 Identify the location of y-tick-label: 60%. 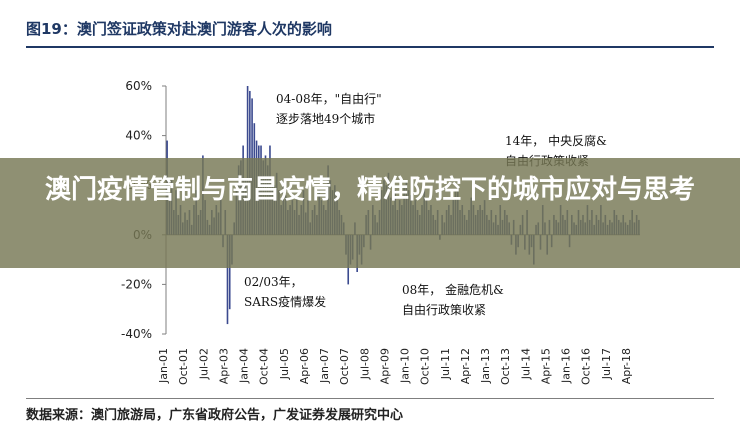
(138, 86).